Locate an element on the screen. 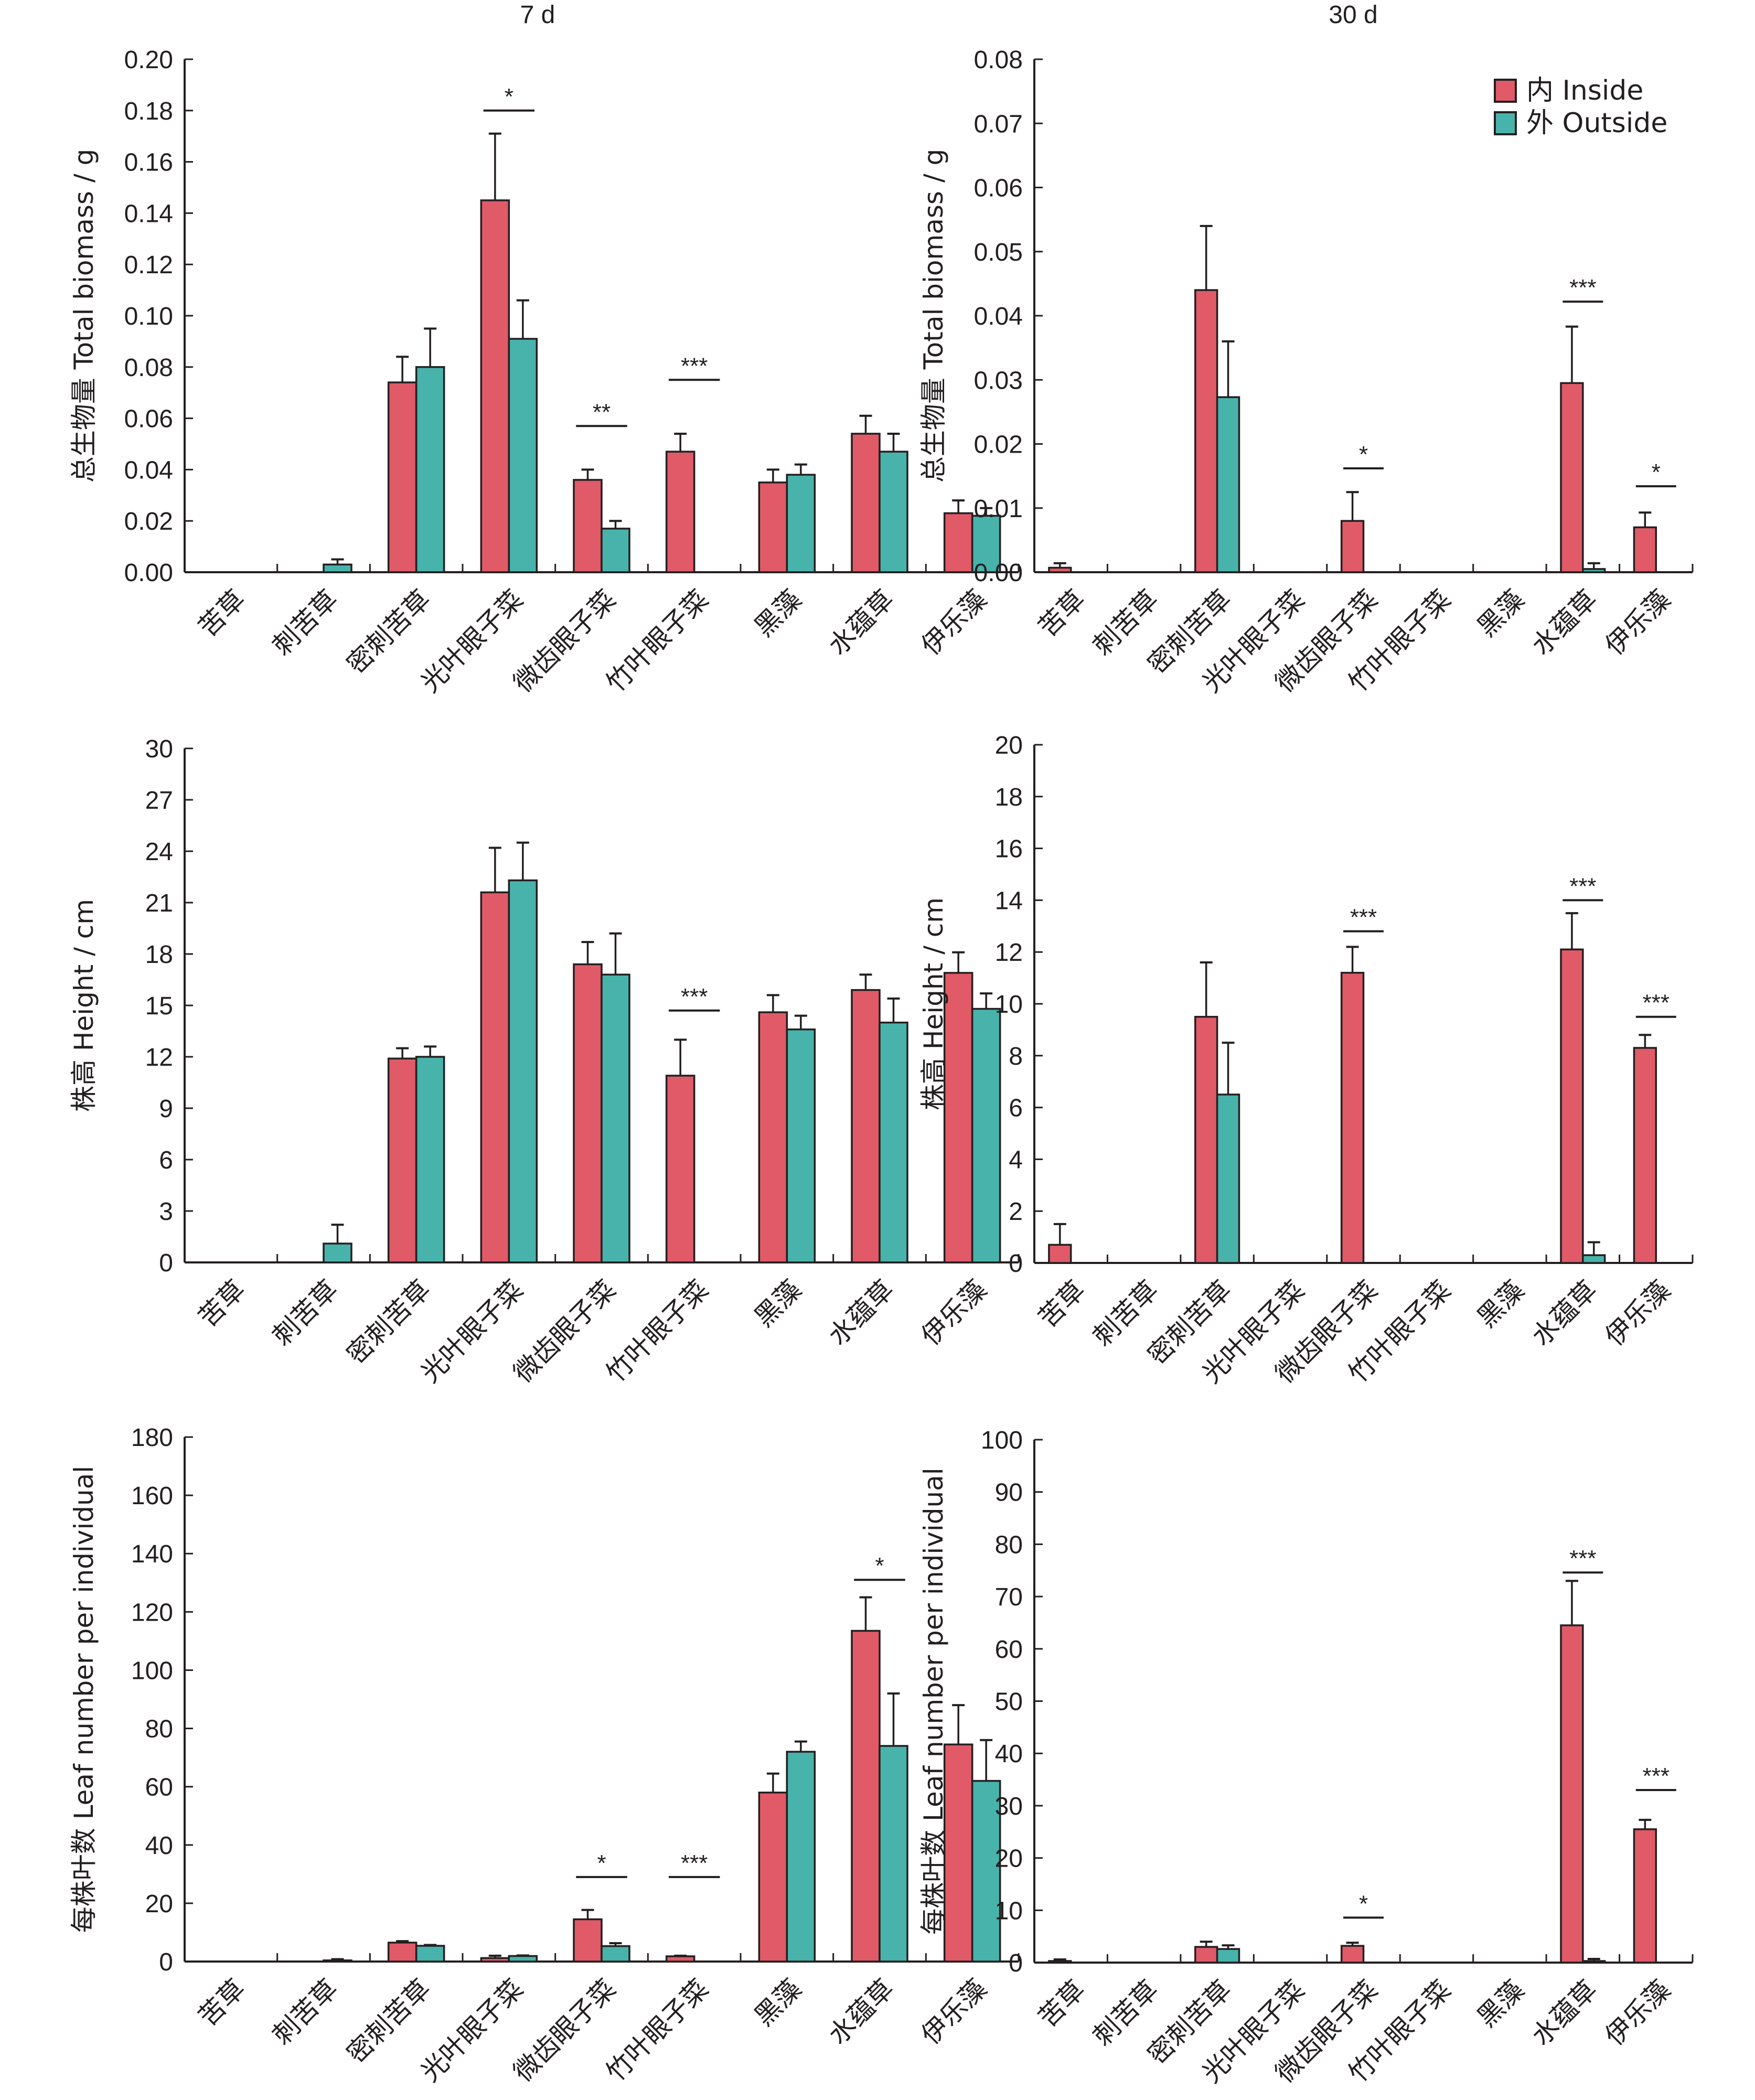 The height and width of the screenshot is (2100, 1755). y-axis-label: 每株叶数 Leaf number per individual is located at coordinates (84, 1699).